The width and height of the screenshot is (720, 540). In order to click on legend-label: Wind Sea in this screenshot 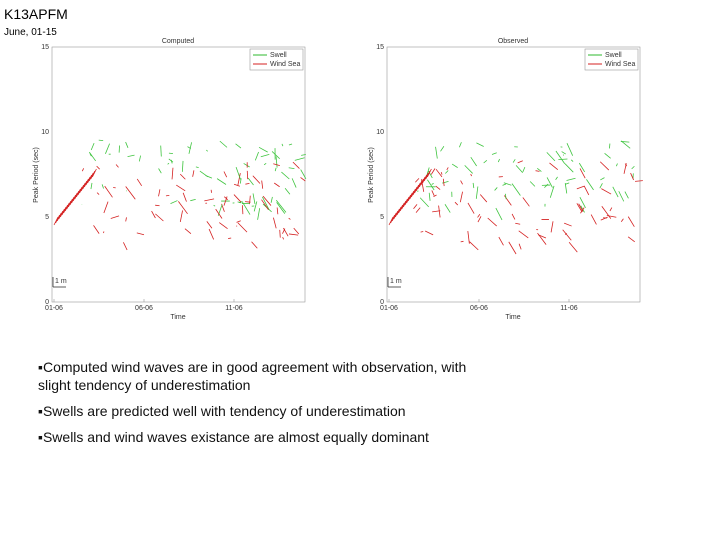, I will do `click(285, 64)`.